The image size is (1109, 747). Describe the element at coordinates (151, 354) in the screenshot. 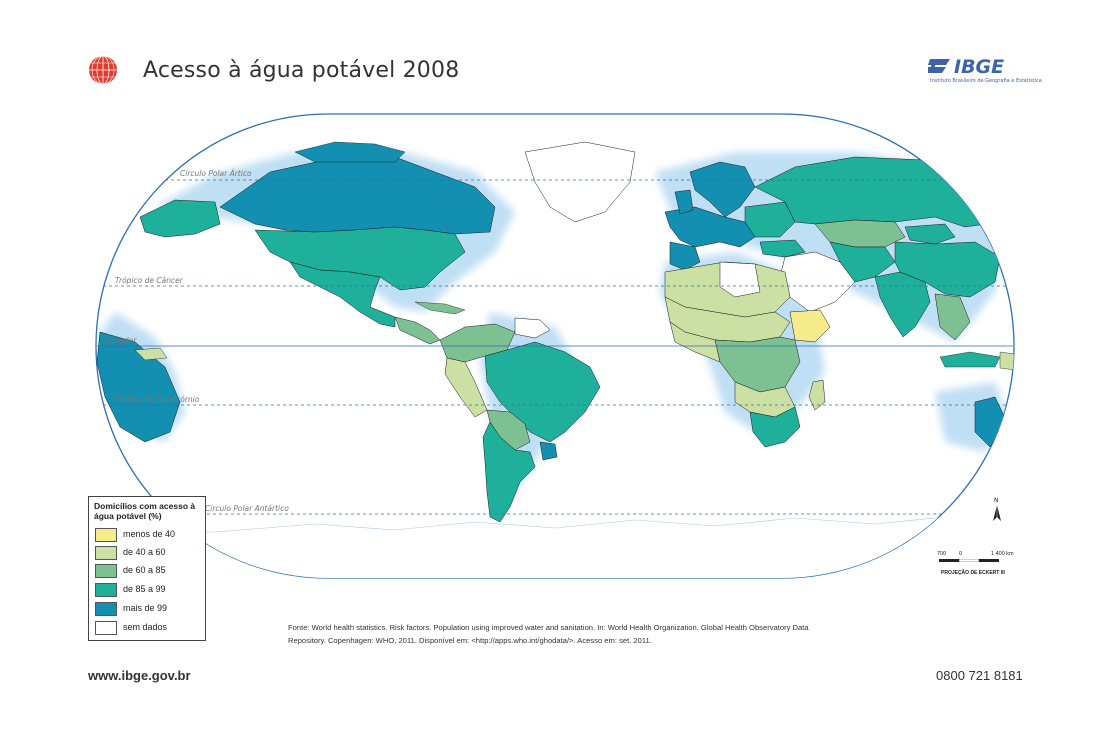

I see `new-guinea` at that location.